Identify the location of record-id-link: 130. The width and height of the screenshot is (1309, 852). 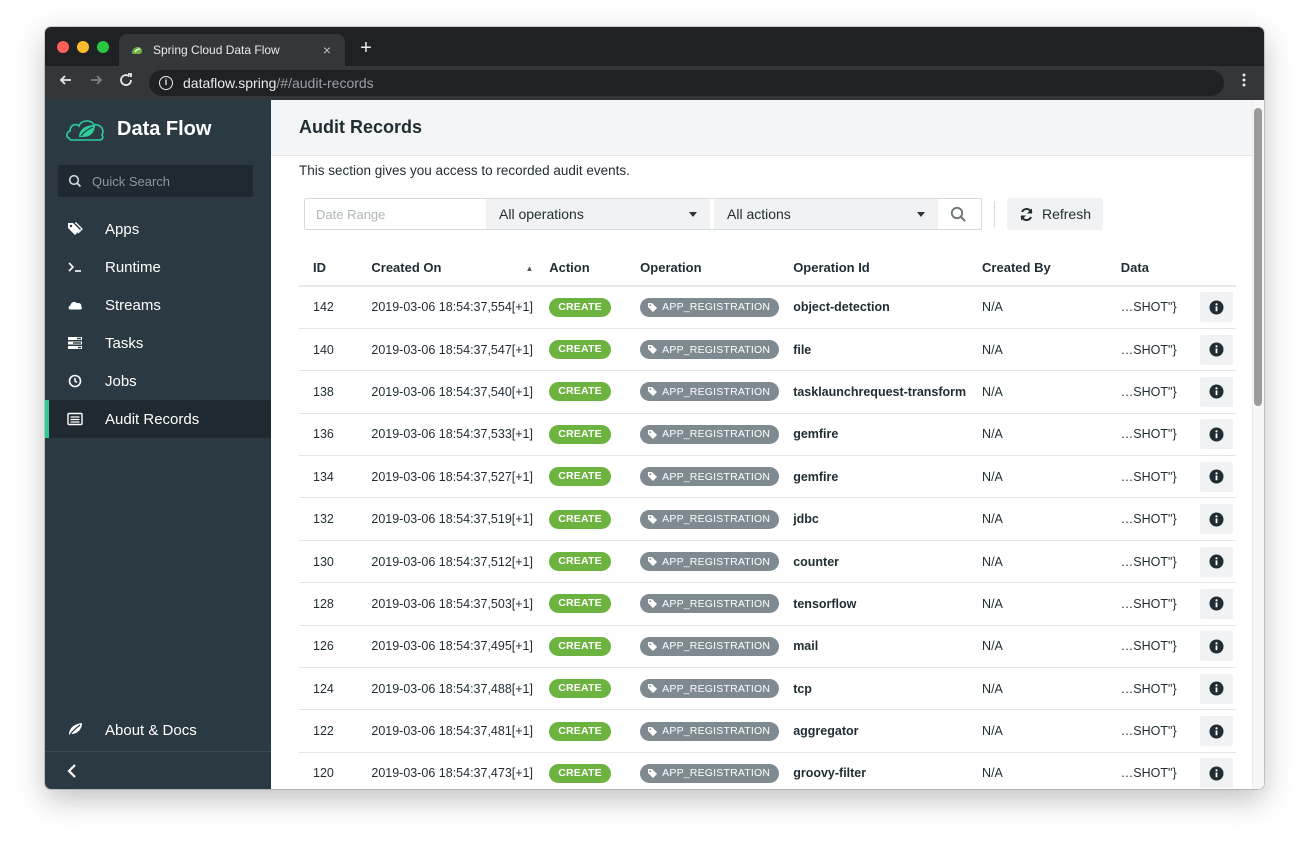
(328, 562).